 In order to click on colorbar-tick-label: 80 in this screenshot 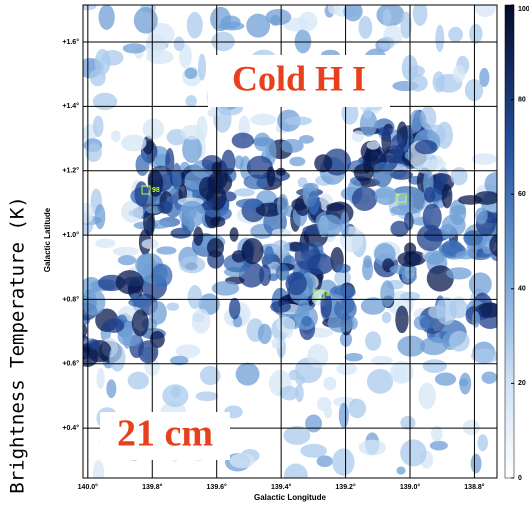, I will do `click(522, 99)`.